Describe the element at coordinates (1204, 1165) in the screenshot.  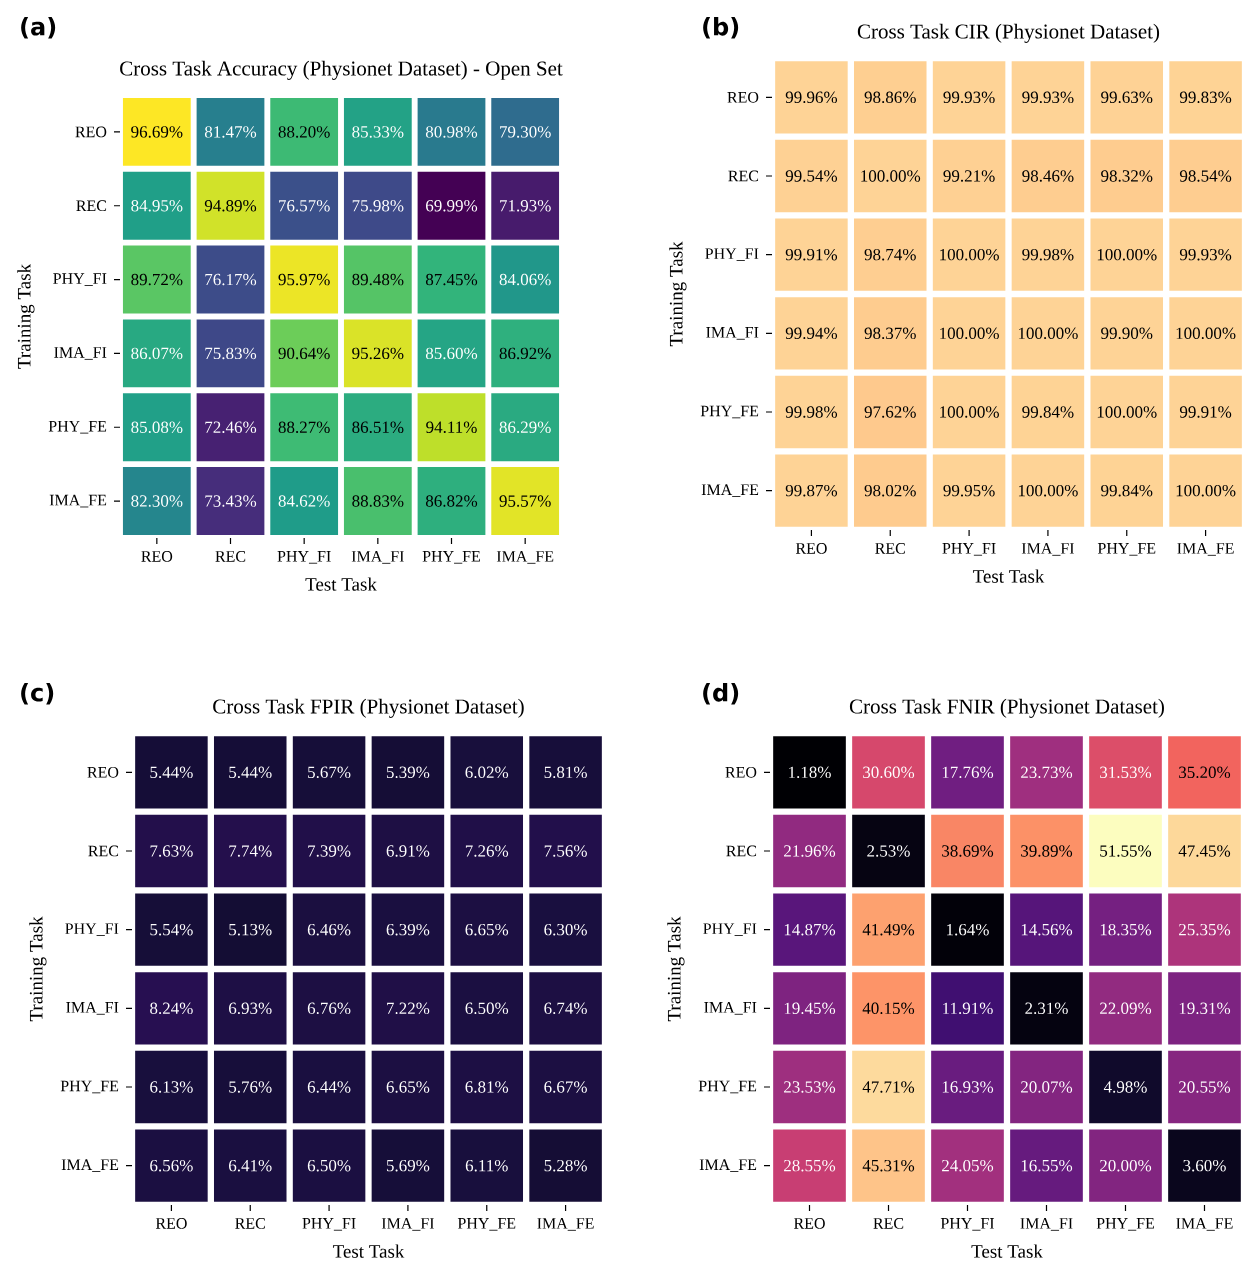
I see `data-label: 3.60%` at that location.